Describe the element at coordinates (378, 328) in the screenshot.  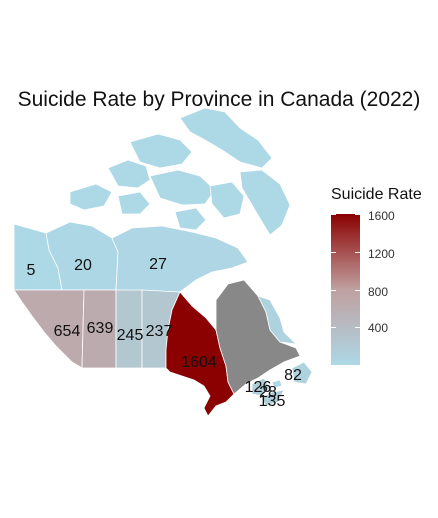
I see `legend-tick-label: 400` at that location.